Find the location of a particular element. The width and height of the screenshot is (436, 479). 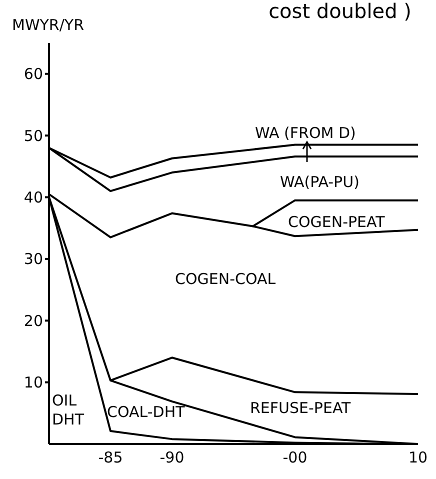

annotation: WA (FROM D) is located at coordinates (305, 133).